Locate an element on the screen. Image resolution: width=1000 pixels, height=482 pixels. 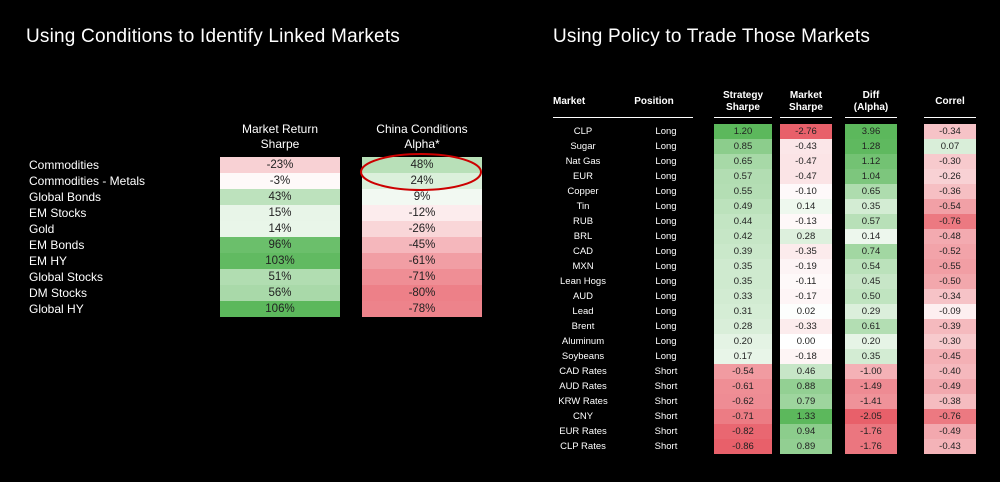
cell-diff-alpha: -1.00 is located at coordinates (871, 371).